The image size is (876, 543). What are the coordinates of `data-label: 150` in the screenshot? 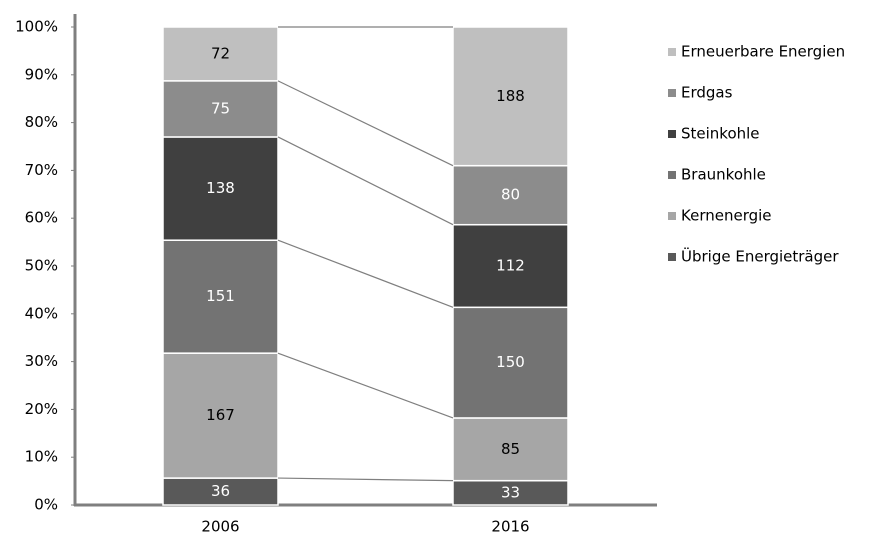 It's located at (510, 362).